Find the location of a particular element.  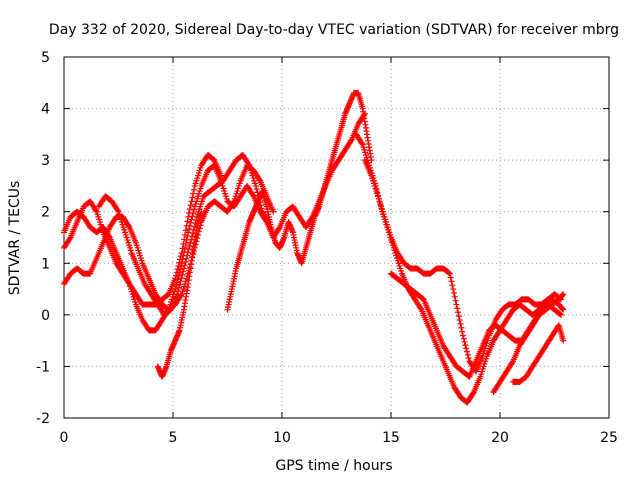

y-axis-label: SDTVAR / TECUs is located at coordinates (15, 238).